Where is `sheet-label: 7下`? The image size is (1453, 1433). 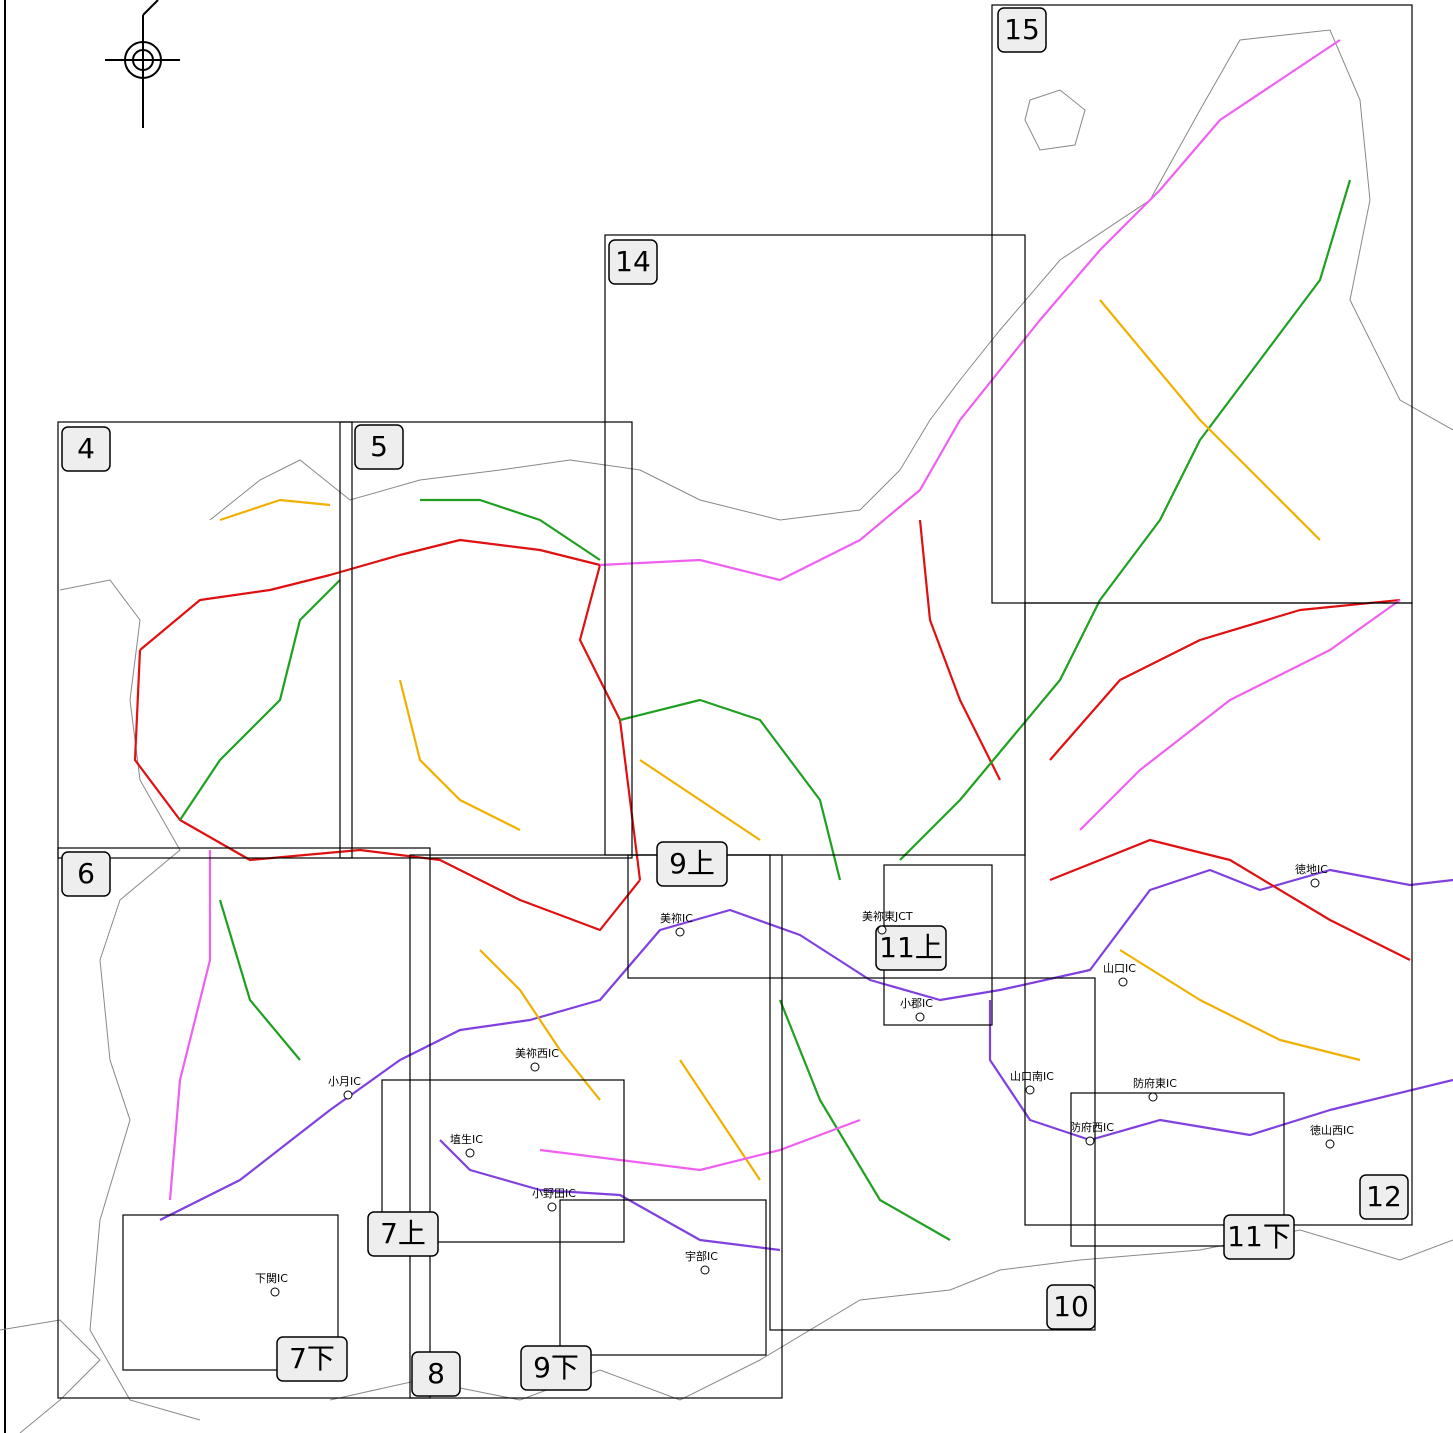 sheet-label: 7下 is located at coordinates (312, 1359).